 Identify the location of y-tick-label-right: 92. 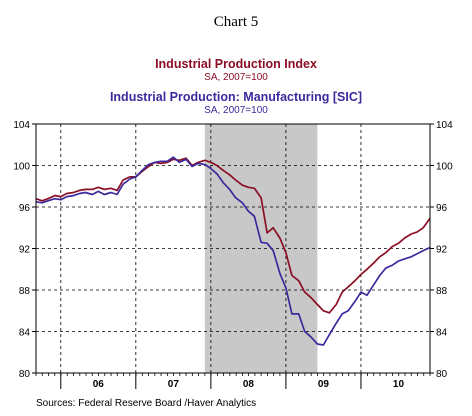
(442, 250).